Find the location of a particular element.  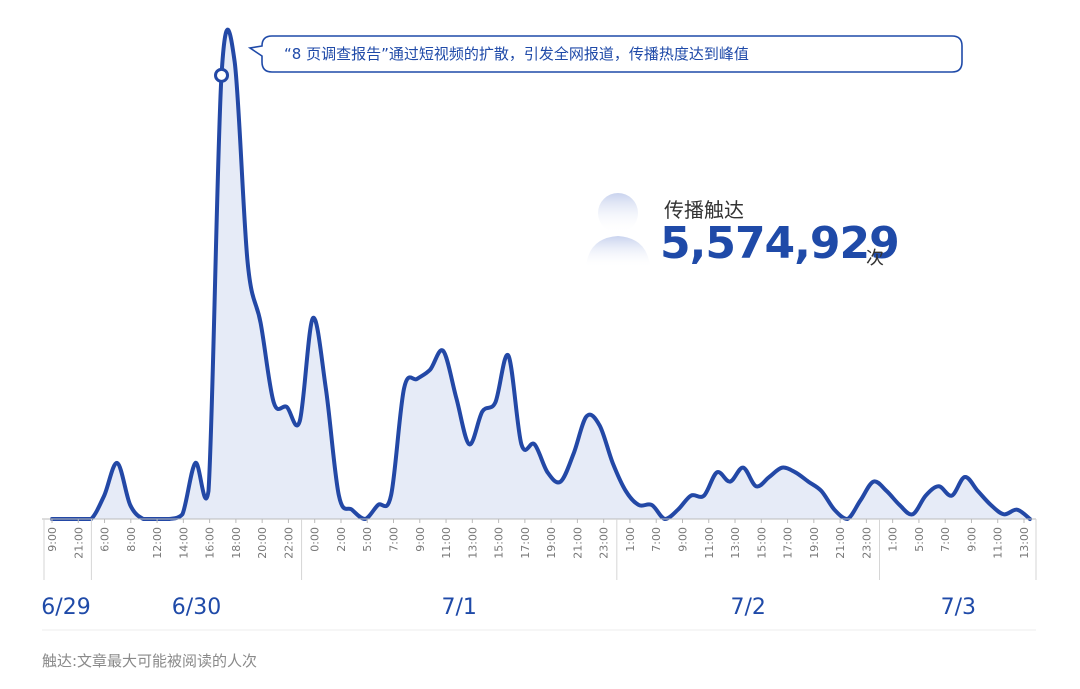

callout-box is located at coordinates (605, 54).